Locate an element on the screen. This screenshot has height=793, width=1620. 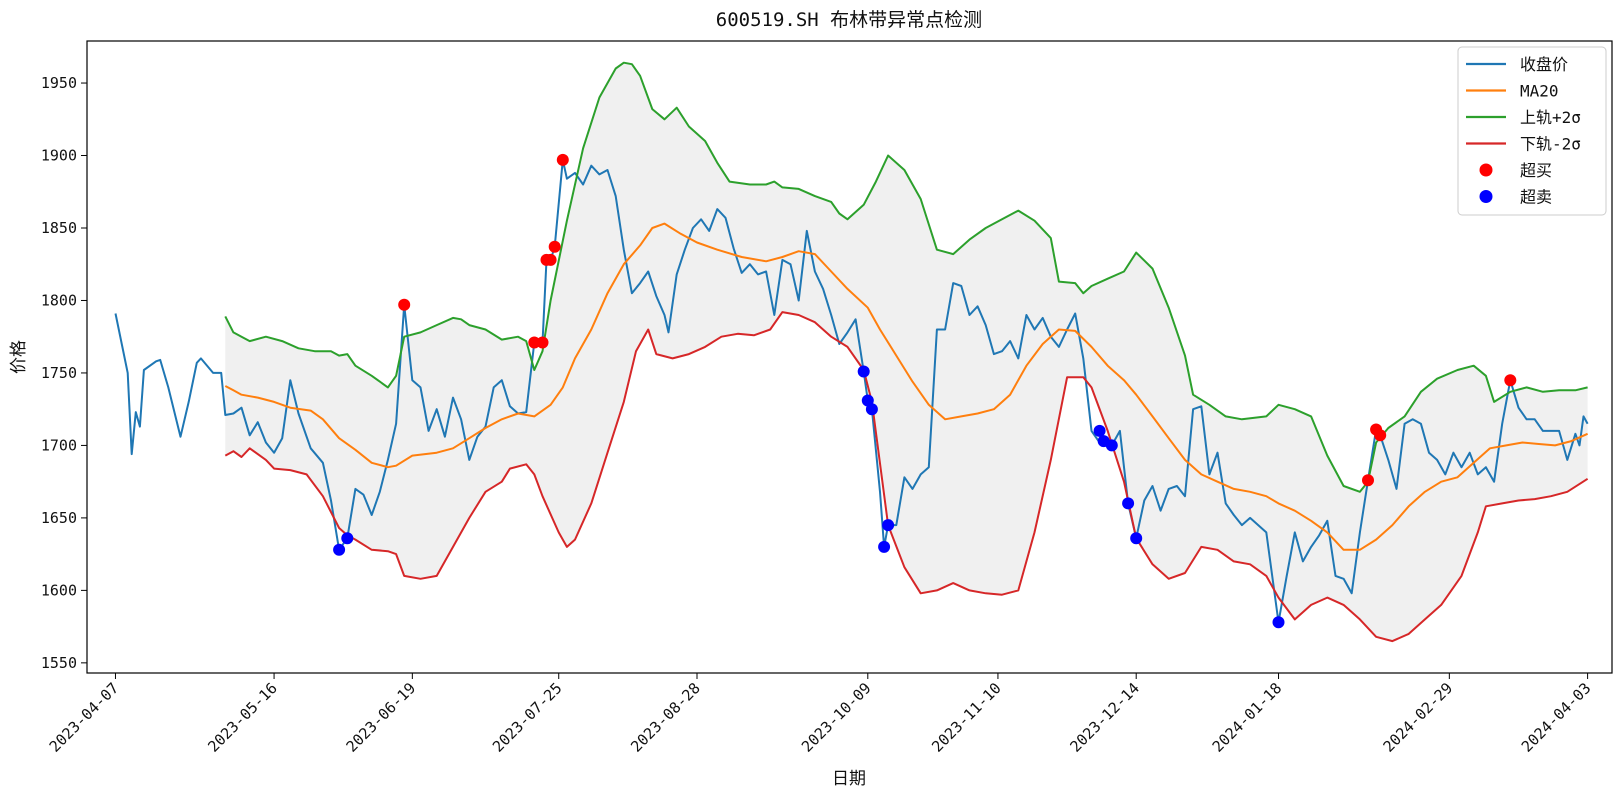
y-axis-label: 价格 is located at coordinates (19, 357).